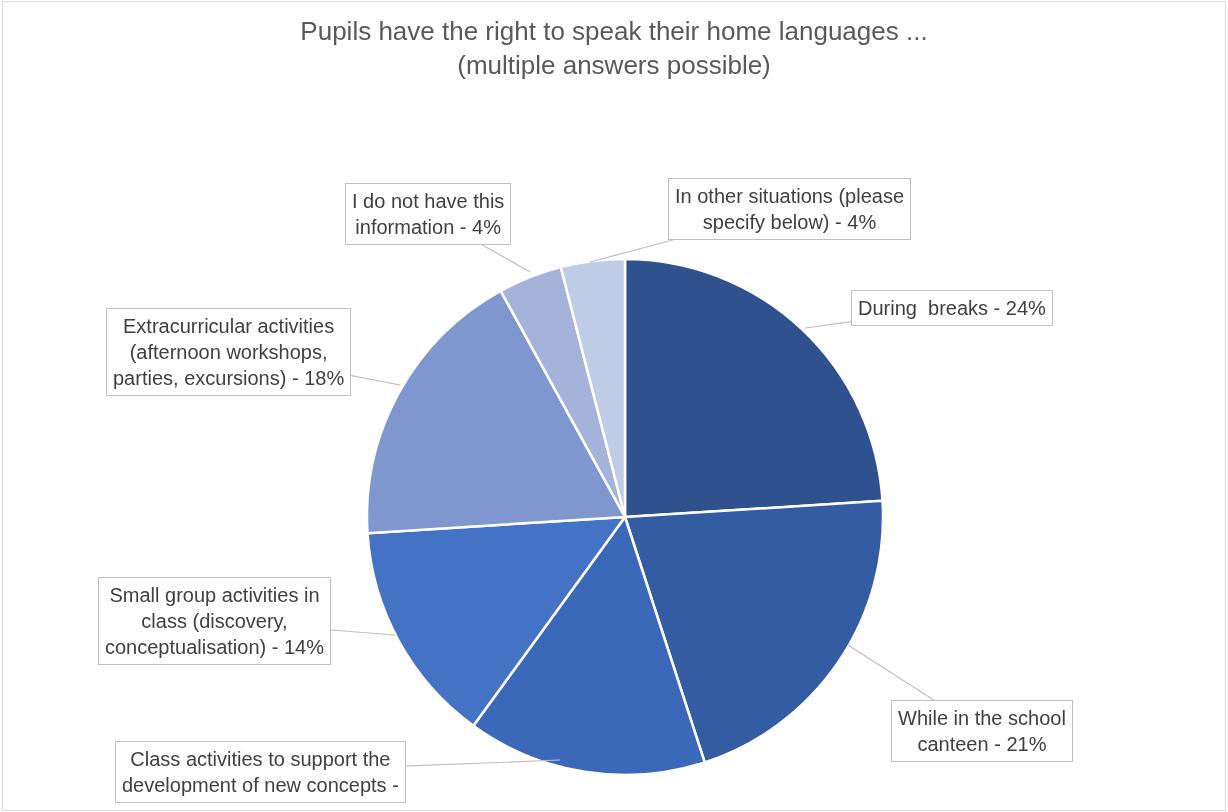 This screenshot has height=812, width=1228. I want to click on slice-label: Class activities to support the development of new concepts -, so click(260, 772).